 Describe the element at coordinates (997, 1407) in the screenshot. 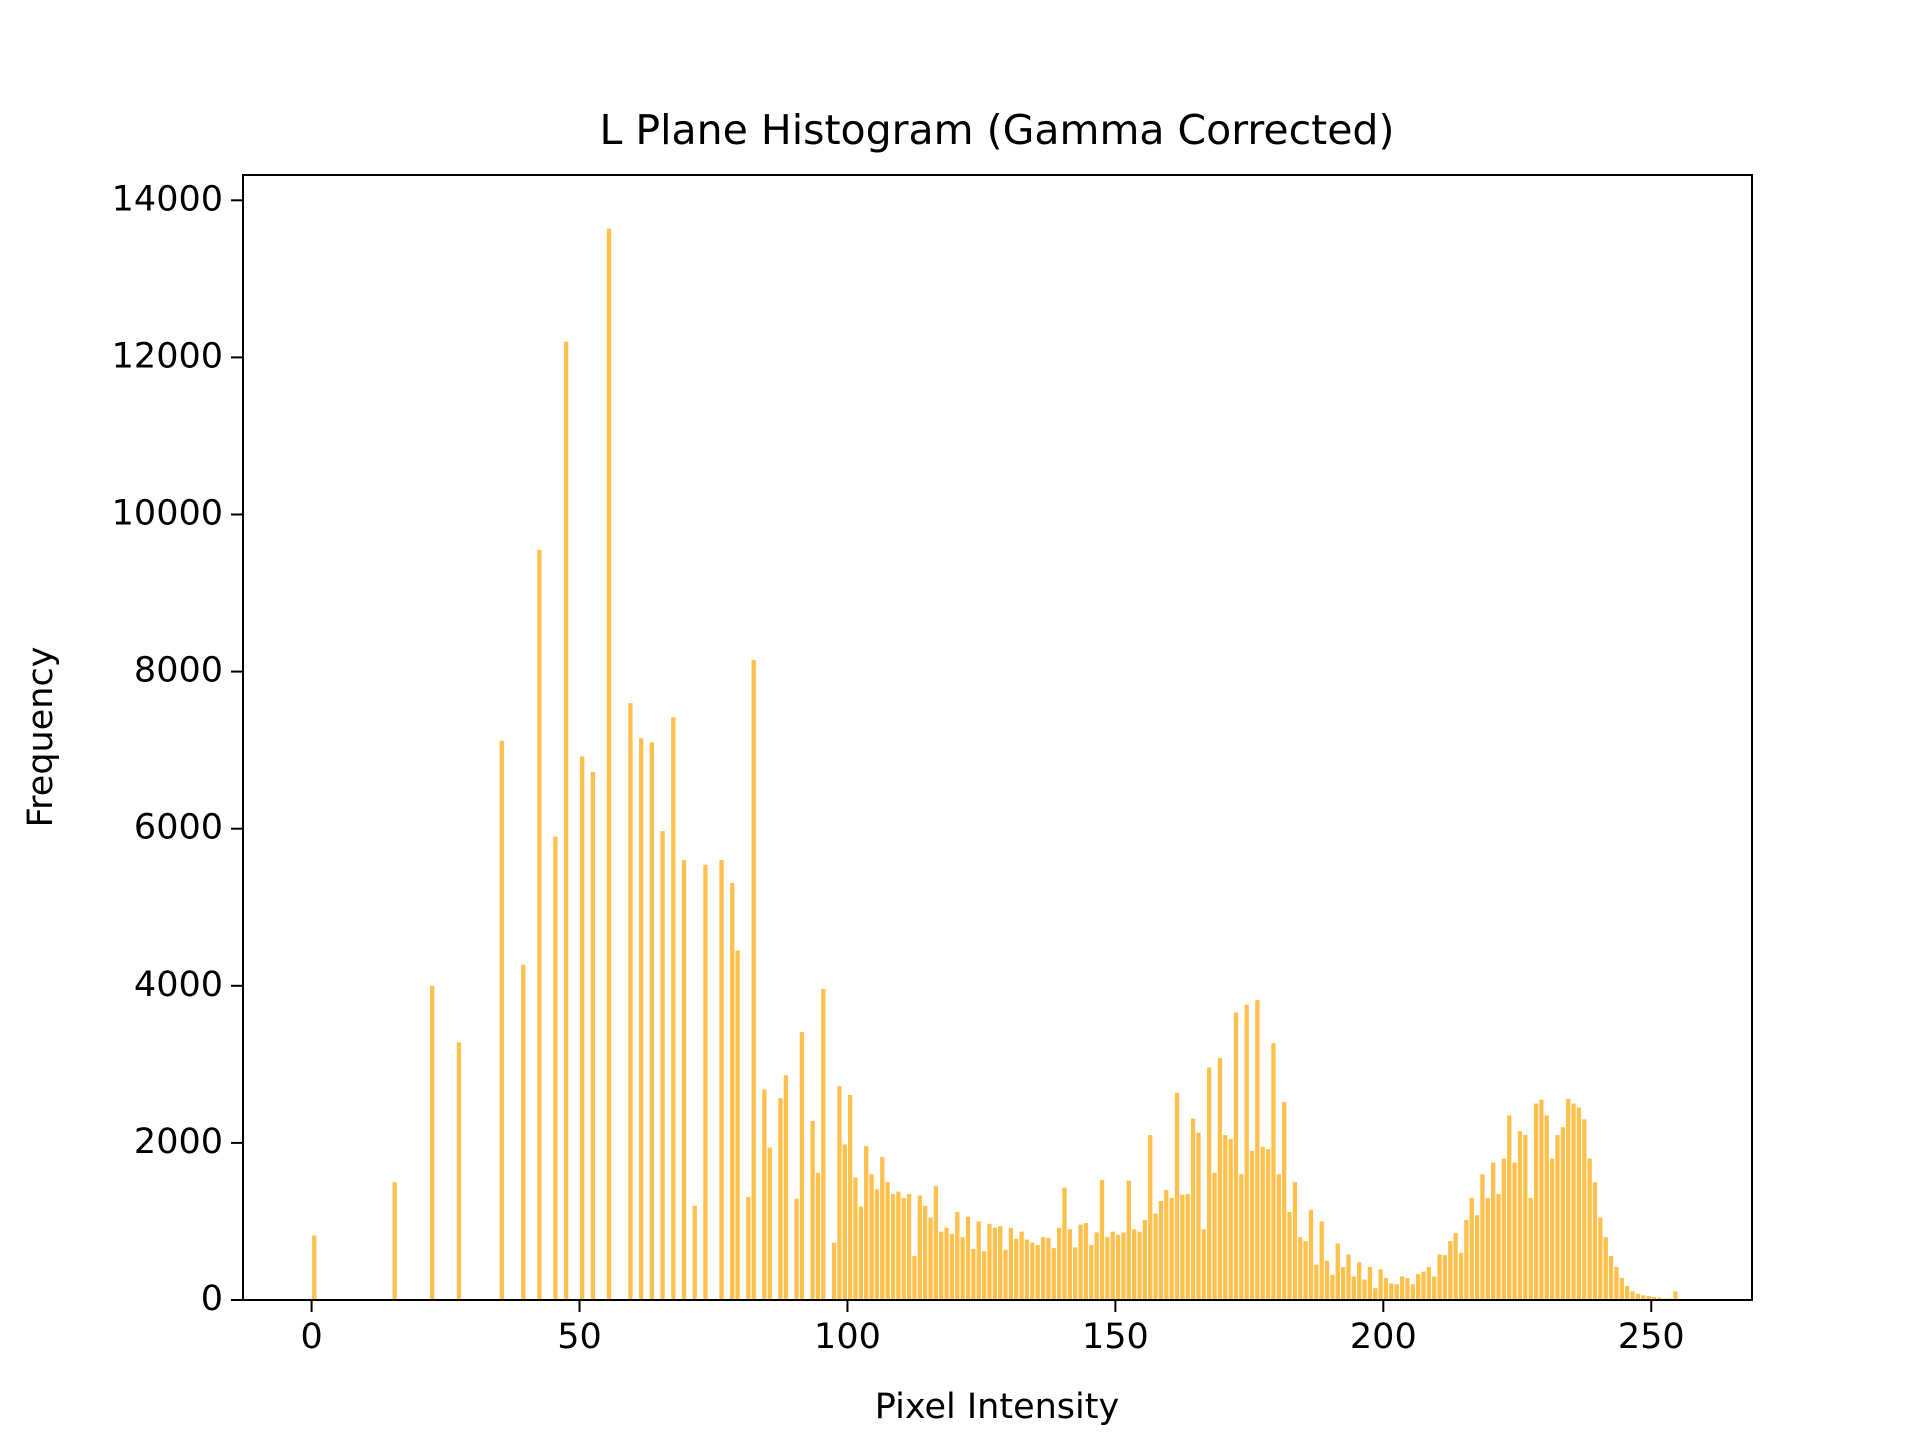

I see `x-axis-label: Pixel Intensity` at that location.